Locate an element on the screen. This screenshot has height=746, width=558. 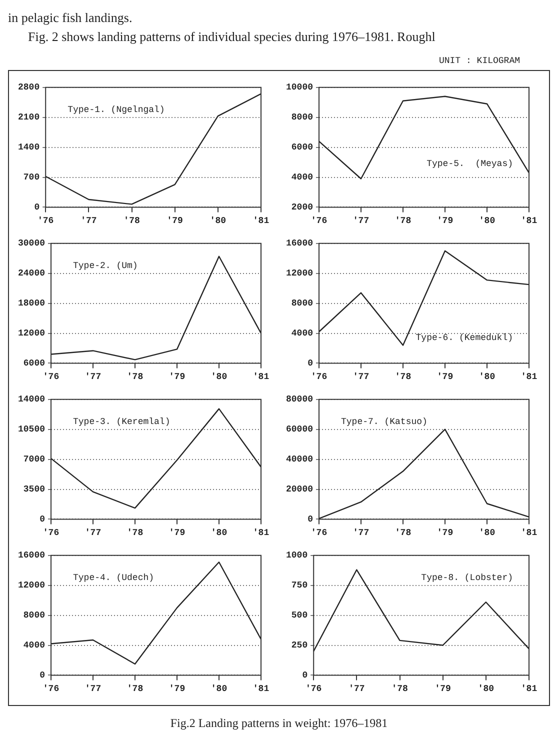
y-tick-label: 1000 is located at coordinates (297, 555).